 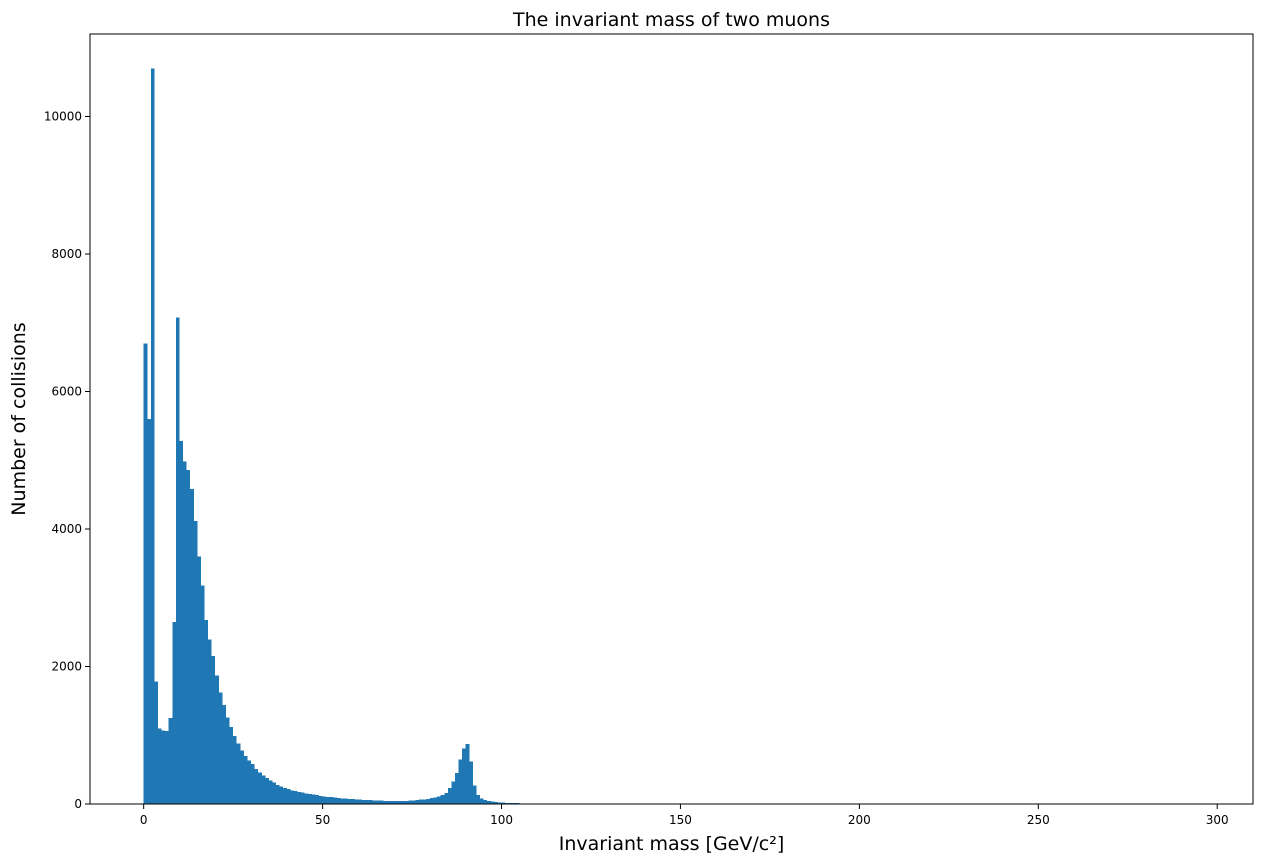 I want to click on y-tick-label: 2000, so click(x=66, y=667).